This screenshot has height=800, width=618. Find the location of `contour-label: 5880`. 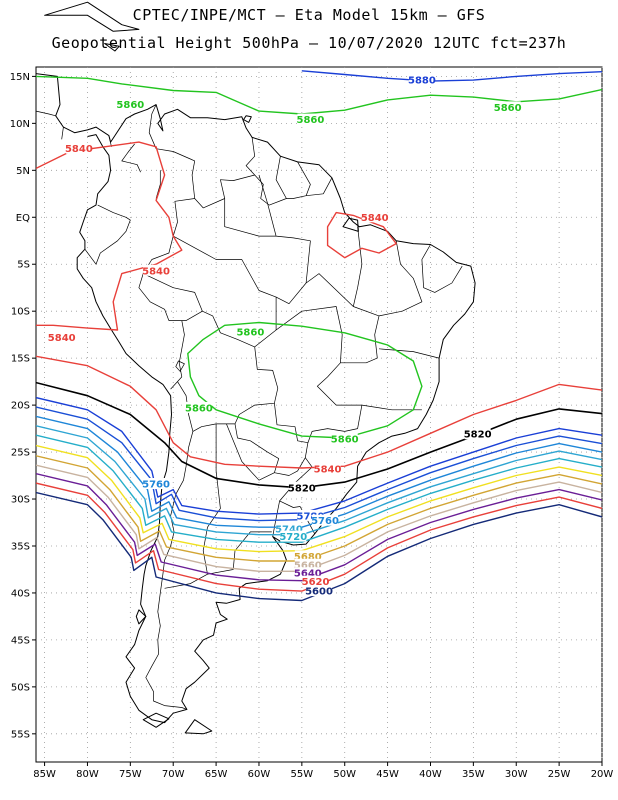

contour-label: 5880 is located at coordinates (422, 81).